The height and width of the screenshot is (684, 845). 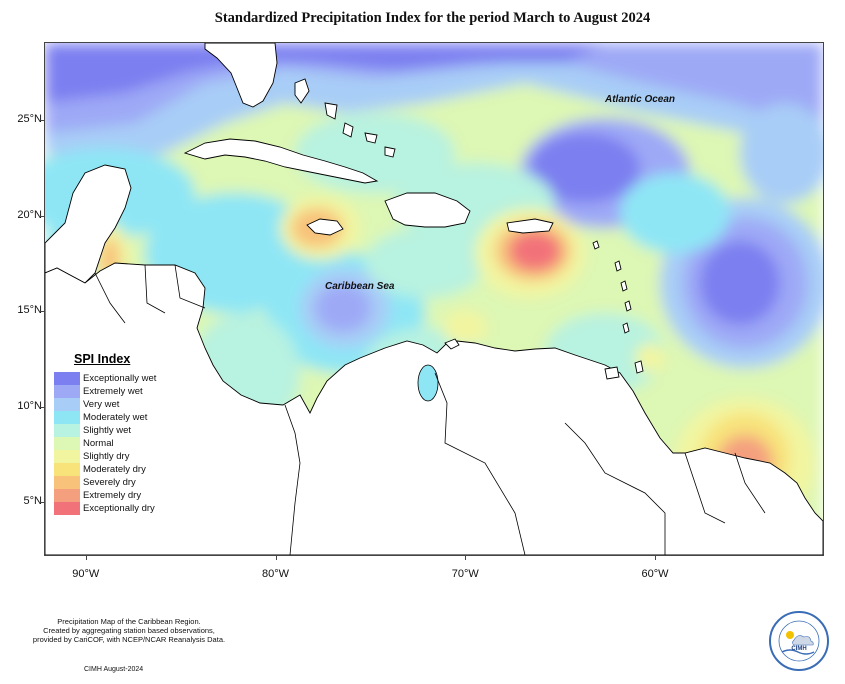 I want to click on legend-item: Very wet, so click(x=114, y=404).